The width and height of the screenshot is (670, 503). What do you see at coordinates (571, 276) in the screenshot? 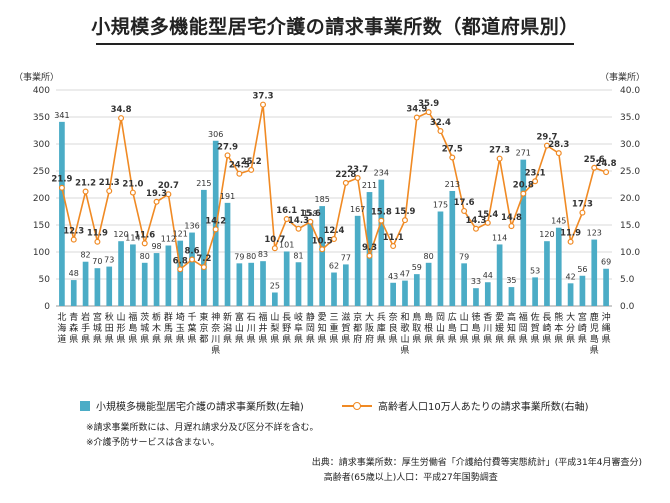
I see `bar-value-label: 42` at bounding box center [571, 276].